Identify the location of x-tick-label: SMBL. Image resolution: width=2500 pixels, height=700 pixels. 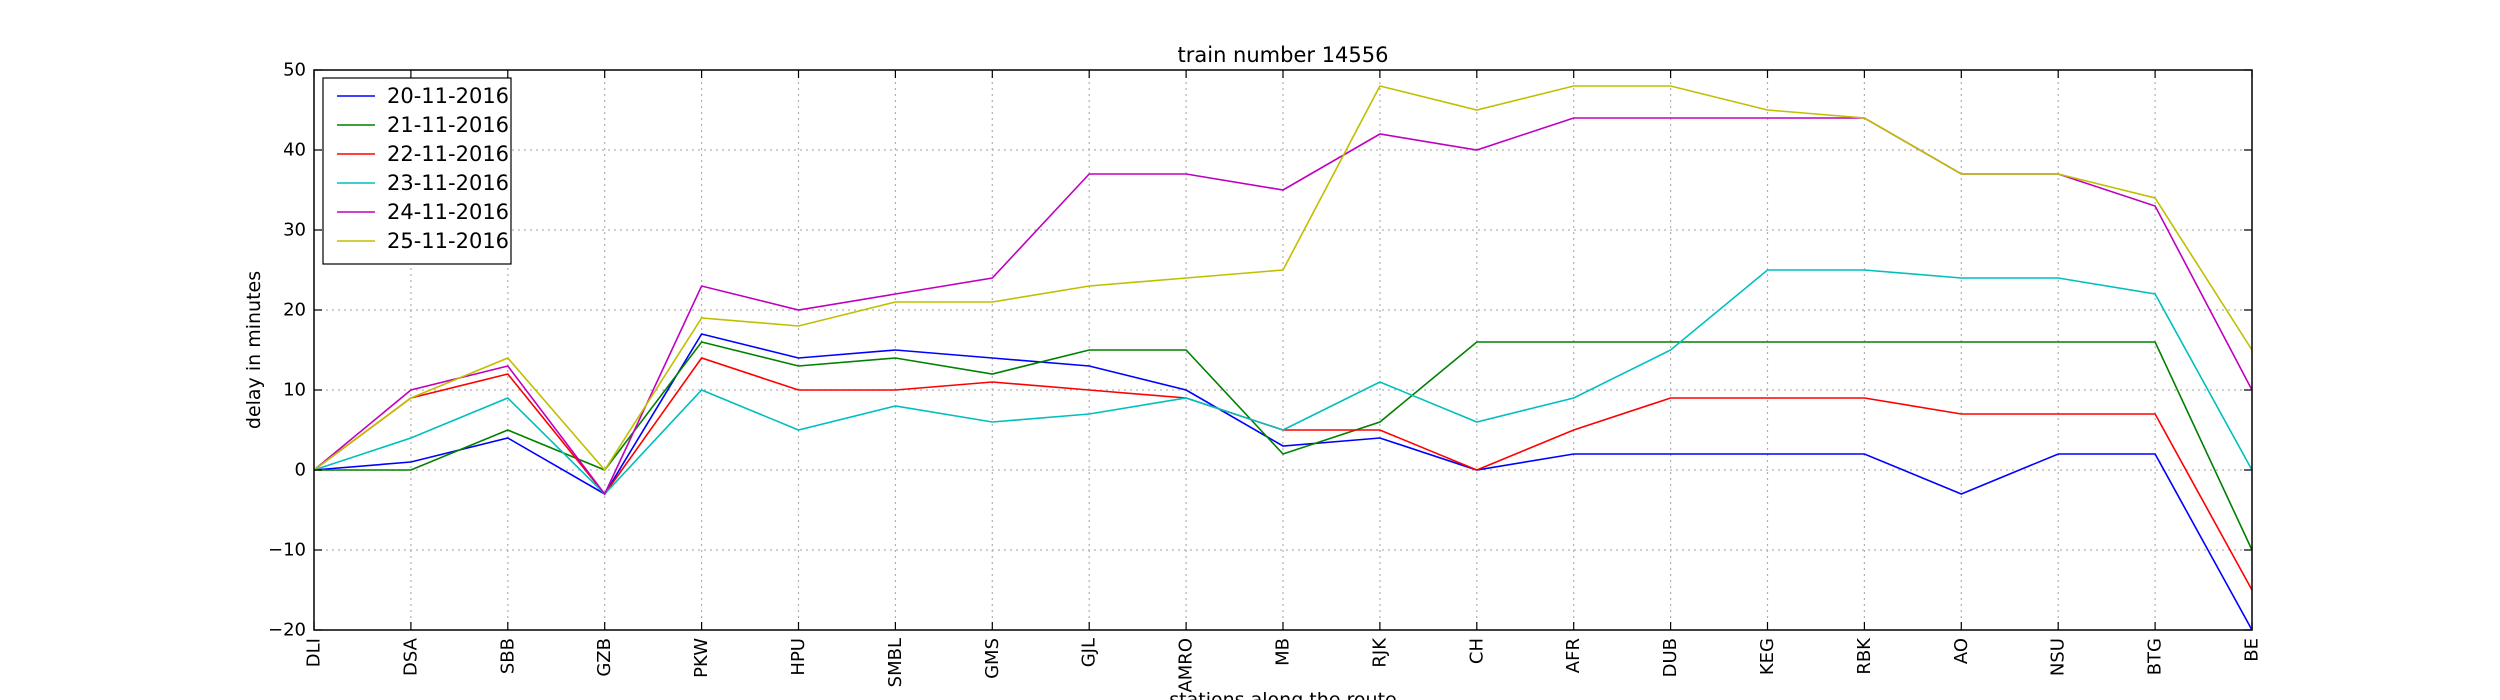
(895, 662).